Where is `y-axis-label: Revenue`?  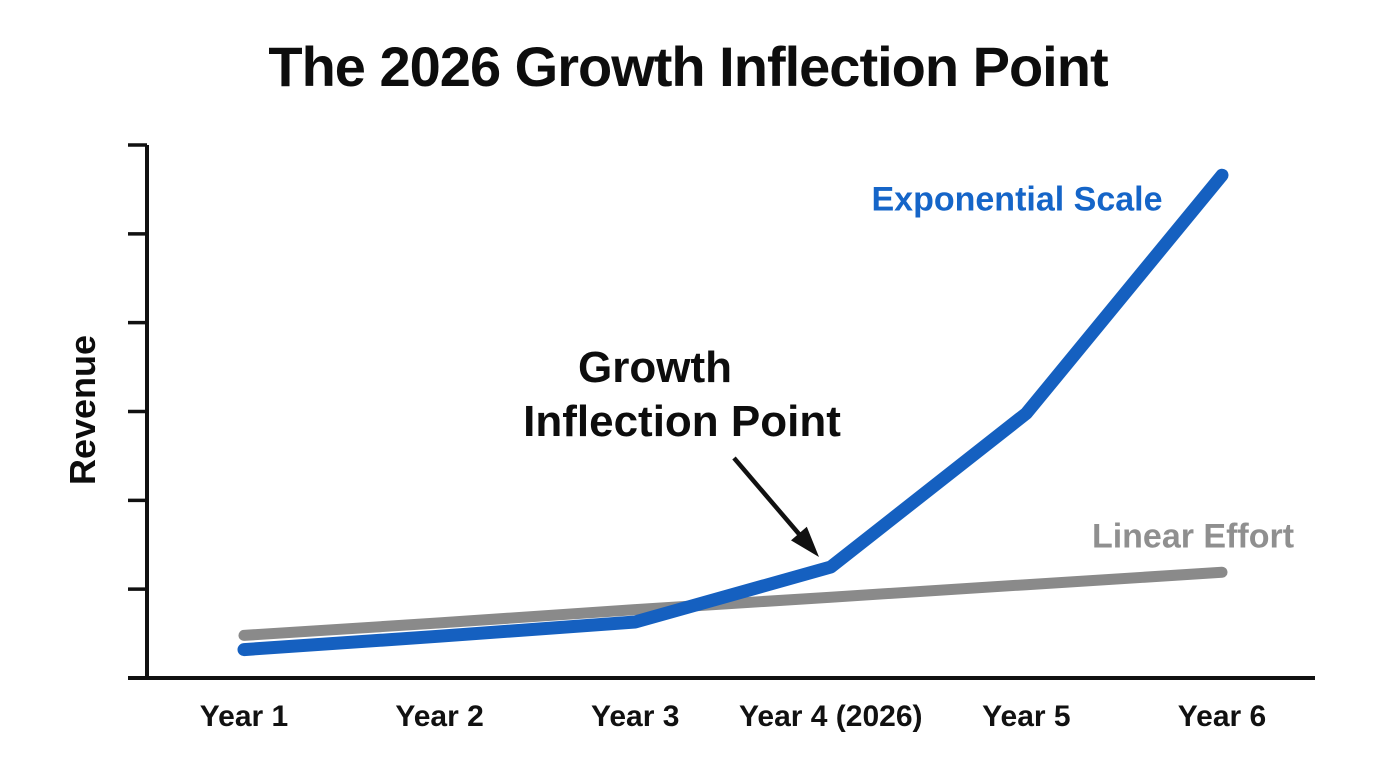
y-axis-label: Revenue is located at coordinates (82, 410).